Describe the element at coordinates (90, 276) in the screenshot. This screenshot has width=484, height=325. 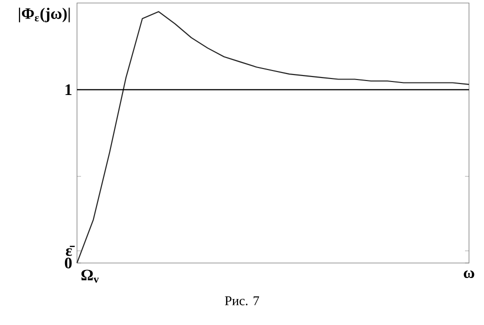
I see `text: Ω$_{v}$` at that location.